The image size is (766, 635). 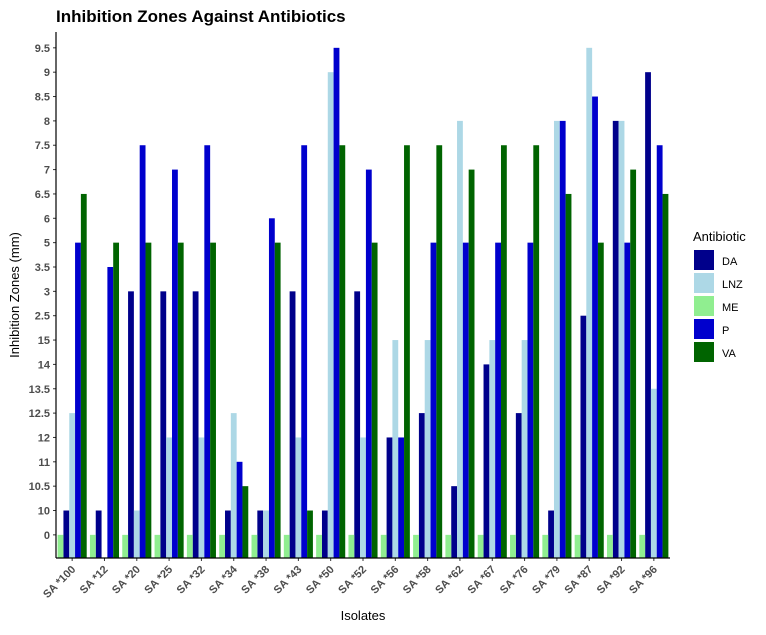 I want to click on x-tick-label: SA *58, so click(x=417, y=580).